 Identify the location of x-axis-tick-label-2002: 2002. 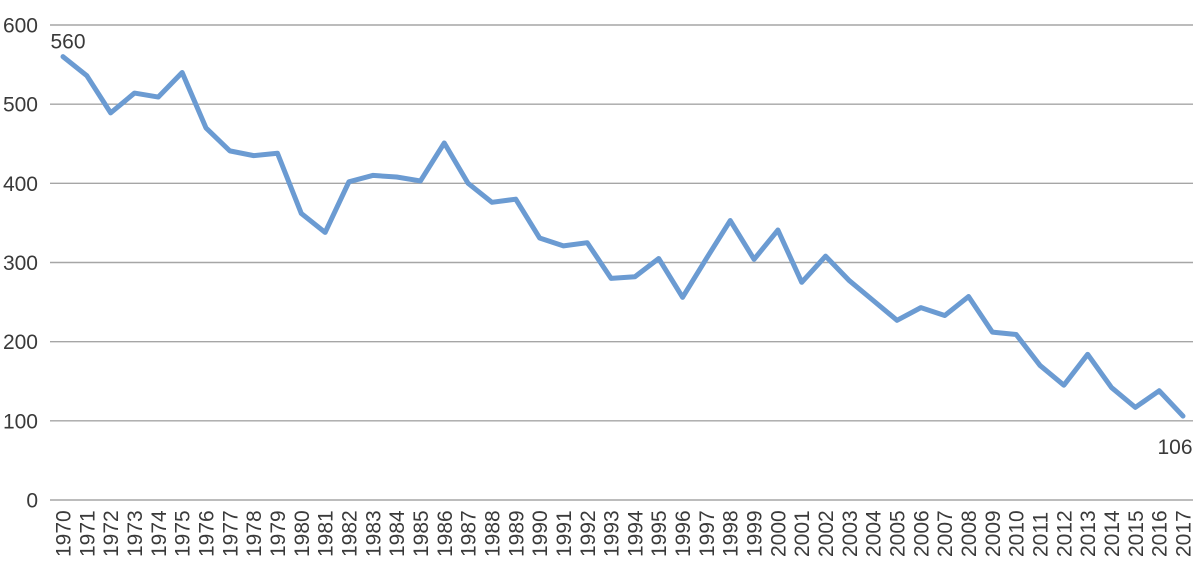
(826, 533).